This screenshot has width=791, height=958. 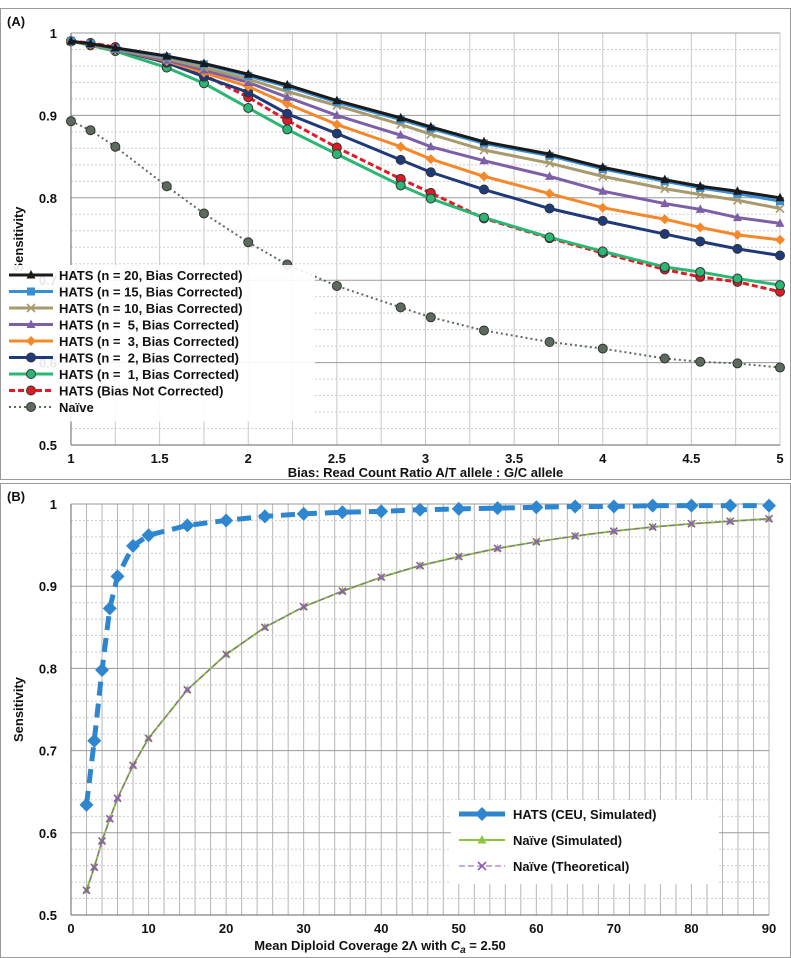 What do you see at coordinates (48, 586) in the screenshot?
I see `y-tick-label: 0.9` at bounding box center [48, 586].